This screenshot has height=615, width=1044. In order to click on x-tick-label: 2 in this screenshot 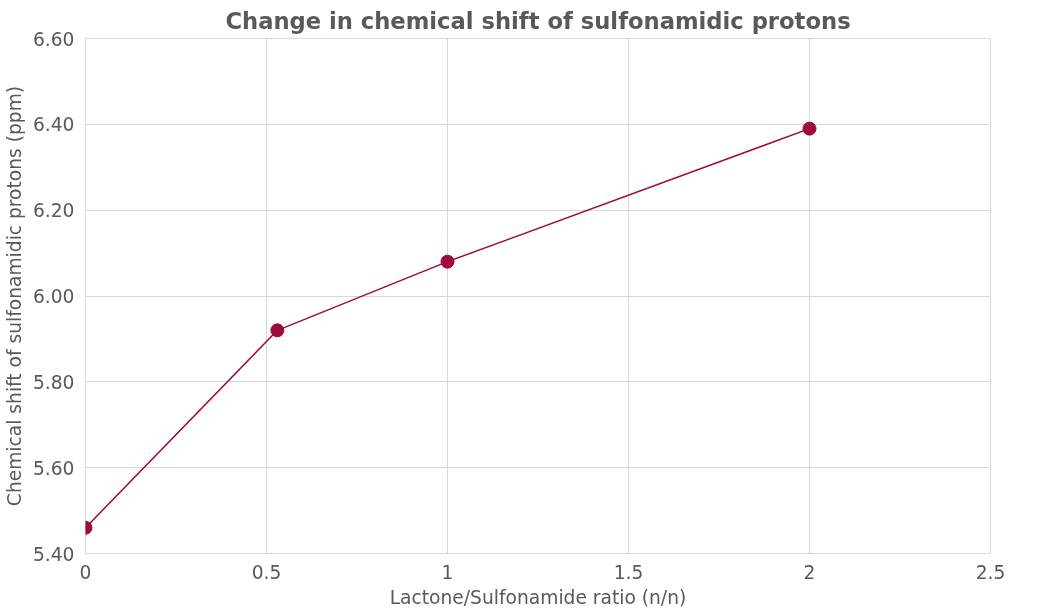, I will do `click(809, 572)`.